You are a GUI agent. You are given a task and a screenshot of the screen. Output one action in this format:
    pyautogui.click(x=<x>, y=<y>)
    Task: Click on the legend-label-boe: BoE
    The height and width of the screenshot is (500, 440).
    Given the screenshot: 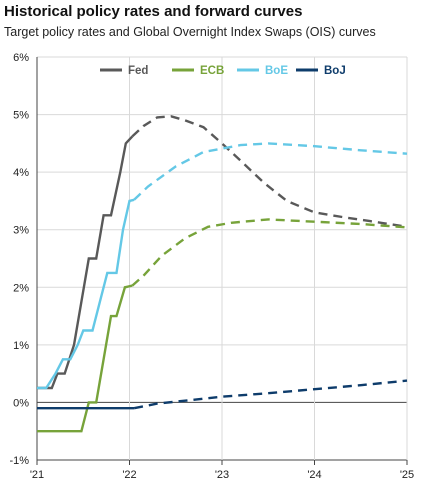 What is the action you would take?
    pyautogui.click(x=276, y=71)
    